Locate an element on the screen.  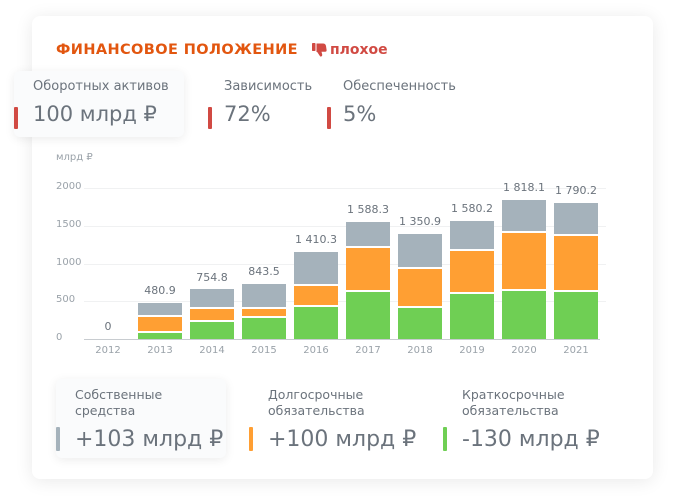
x-tick: 2018 is located at coordinates (420, 350).